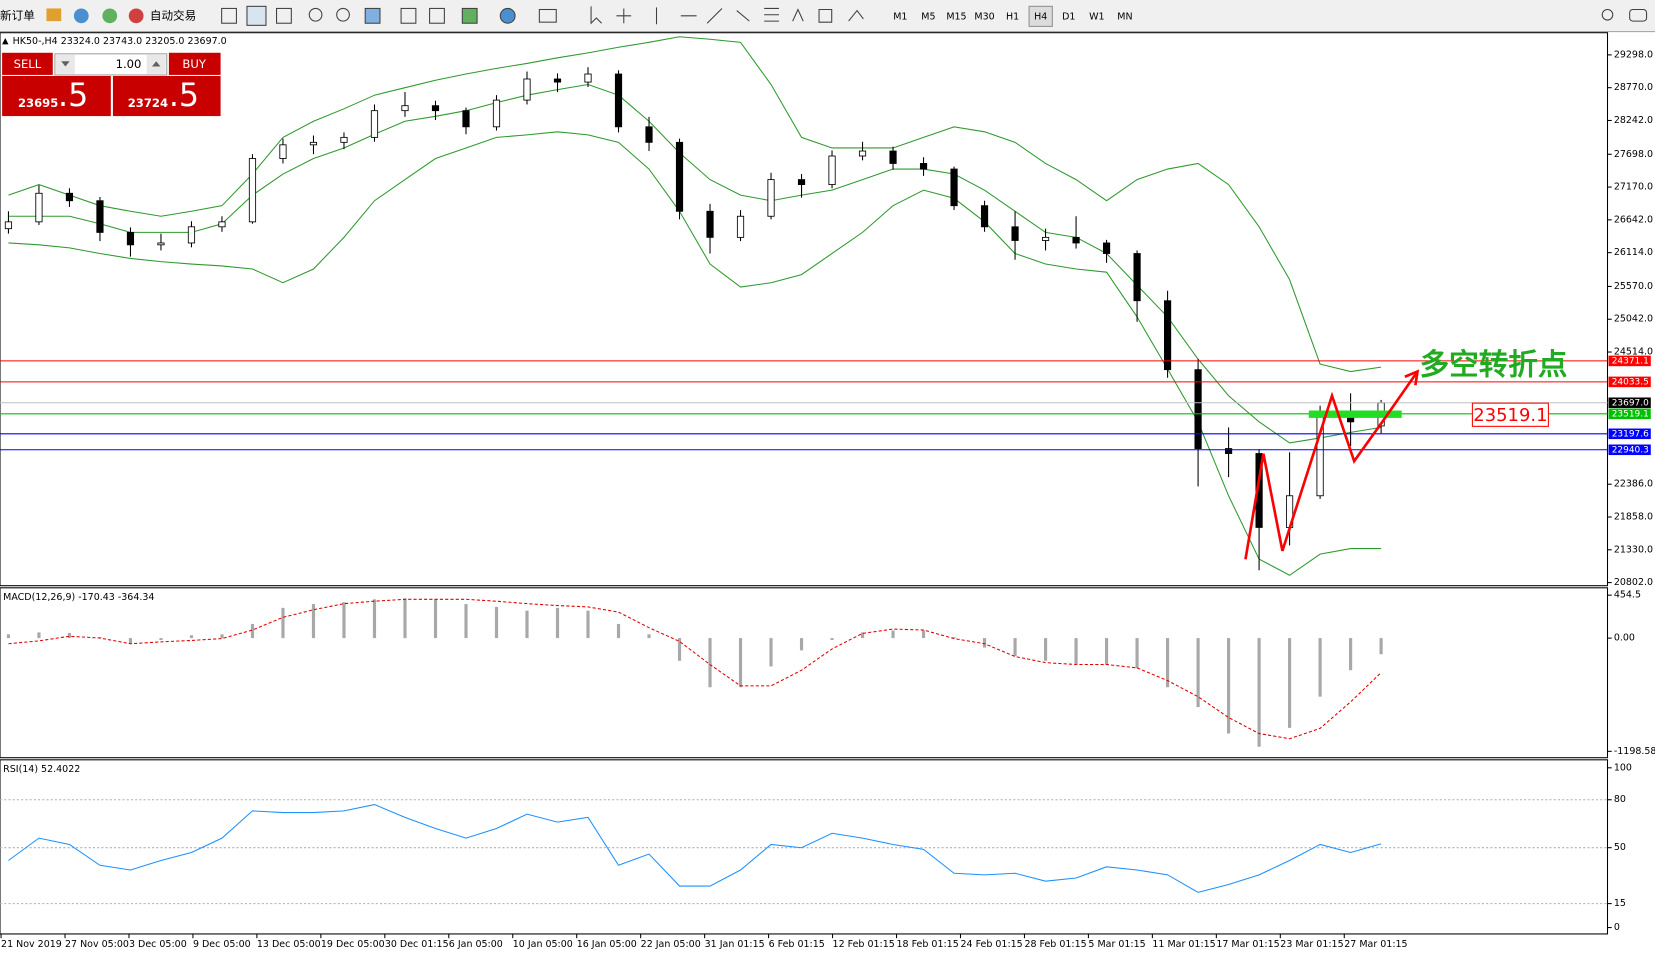  Describe the element at coordinates (1630, 434) in the screenshot. I see `price-level-label: 23197.6` at that location.